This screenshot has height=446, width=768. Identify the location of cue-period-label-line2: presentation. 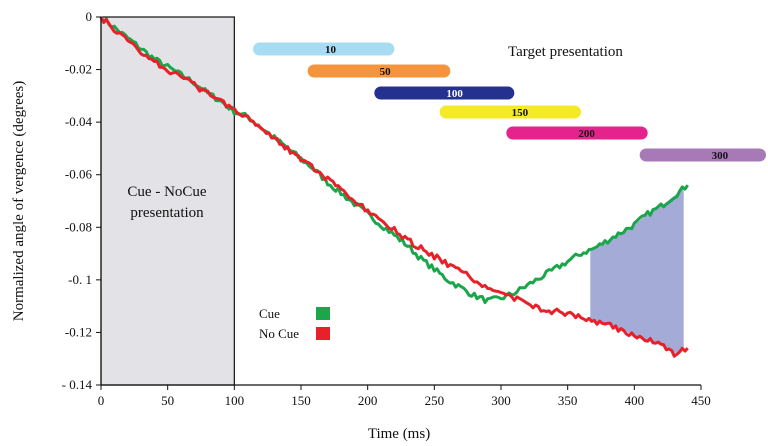
(167, 213).